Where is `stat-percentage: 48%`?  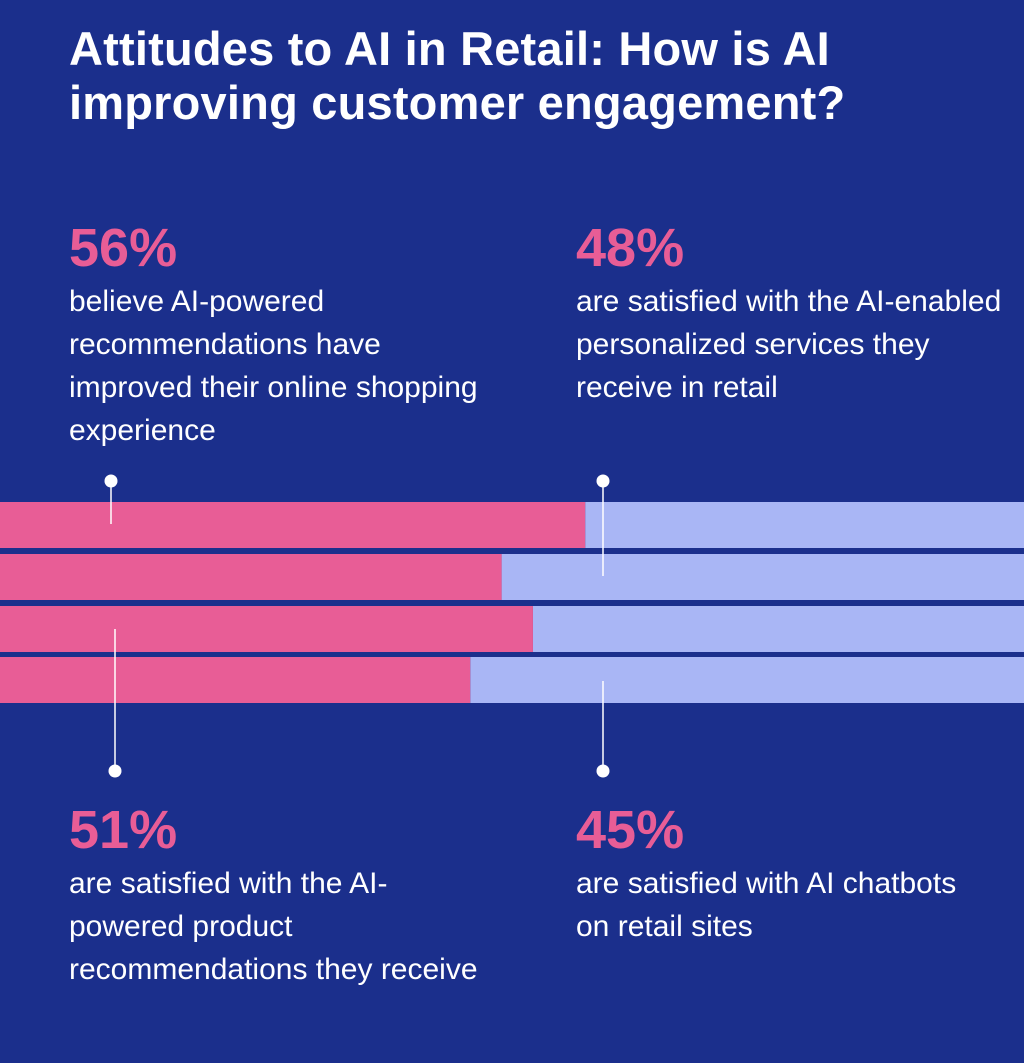 stat-percentage: 48% is located at coordinates (630, 248).